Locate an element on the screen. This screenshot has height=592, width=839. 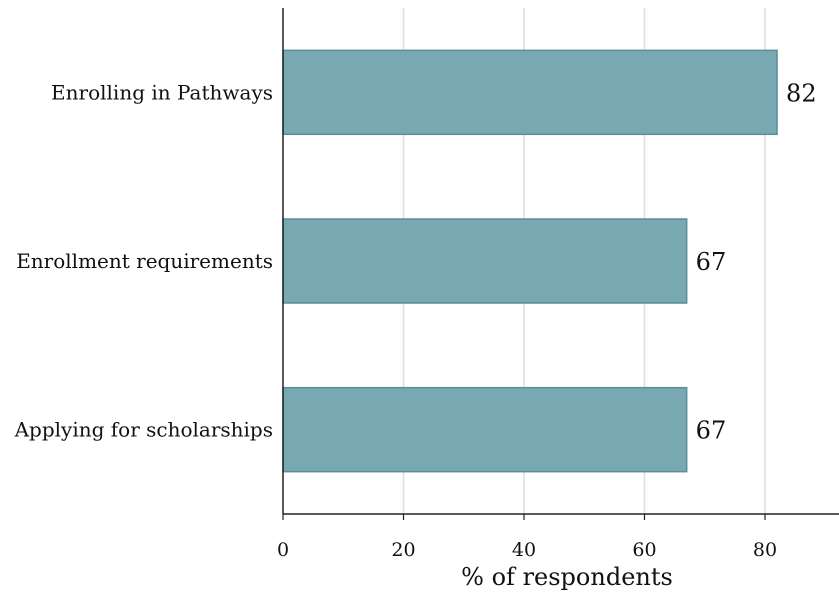
value-labels: 82 67 67 is located at coordinates (756, 261).